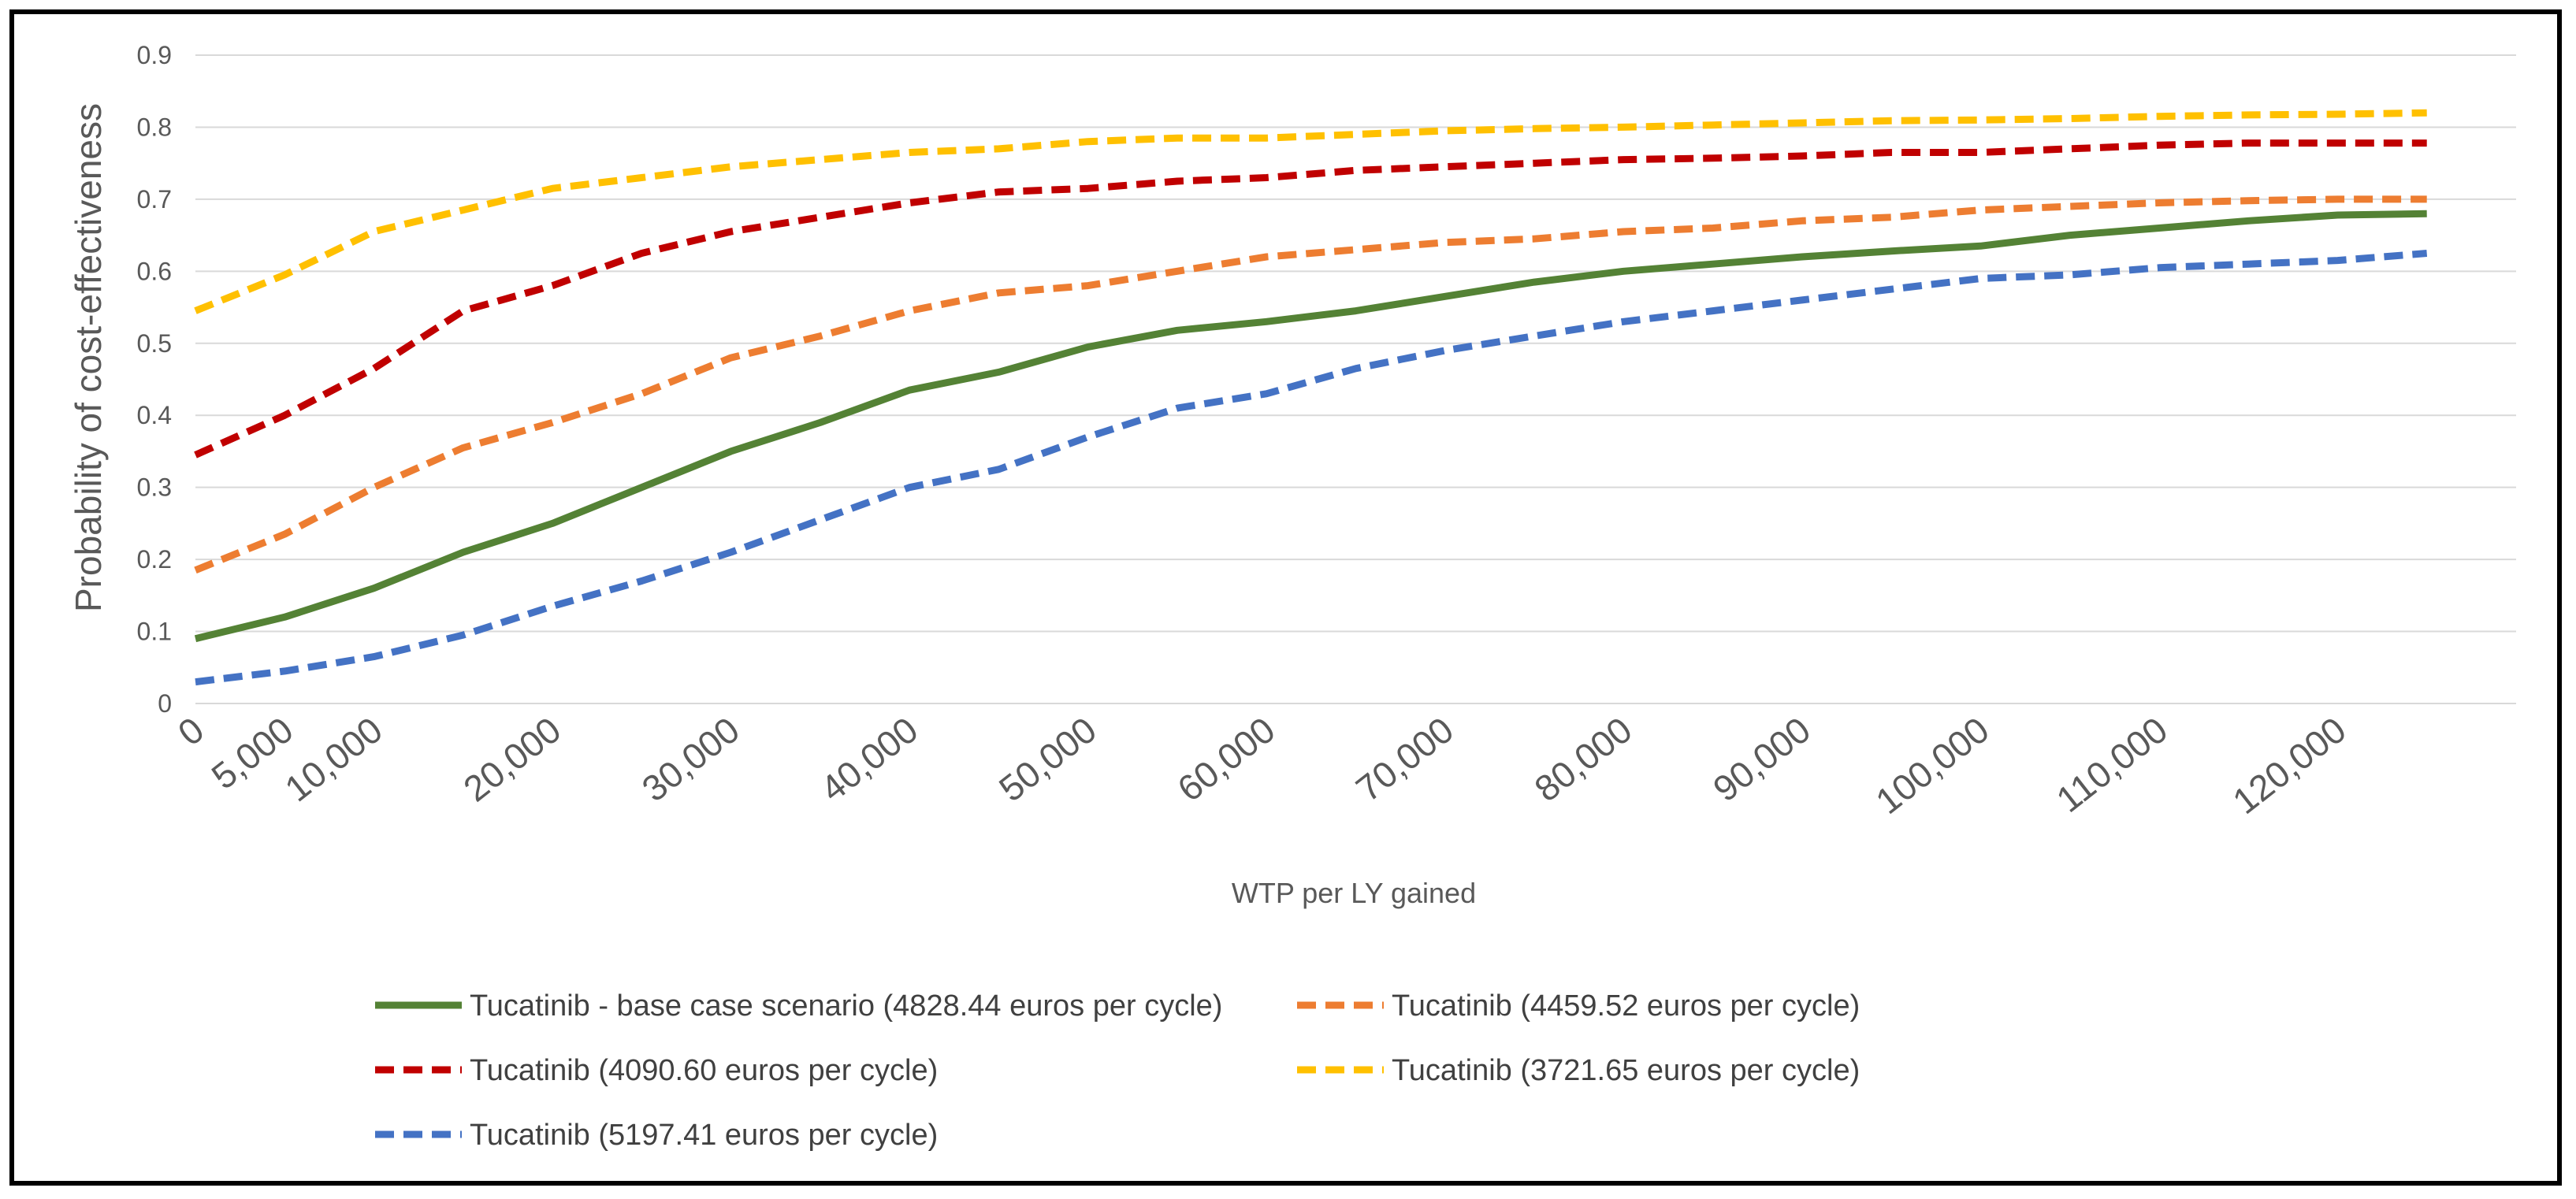 The image size is (2576, 1199). Describe the element at coordinates (190, 731) in the screenshot. I see `x-tick-label: 0` at that location.